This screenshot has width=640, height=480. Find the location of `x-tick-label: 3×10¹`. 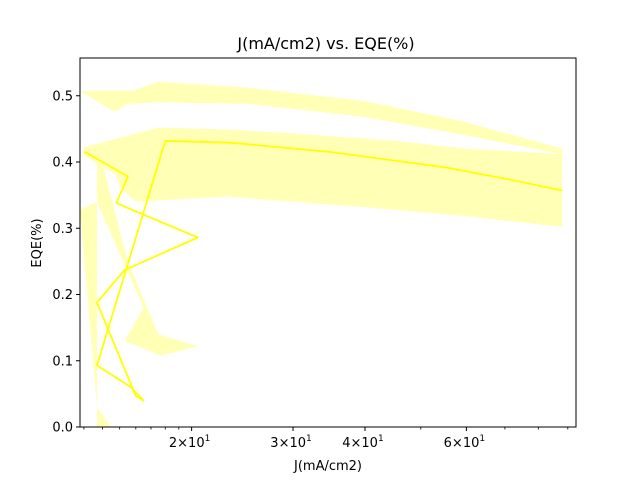

x-tick-label: 3×10¹ is located at coordinates (290, 442).